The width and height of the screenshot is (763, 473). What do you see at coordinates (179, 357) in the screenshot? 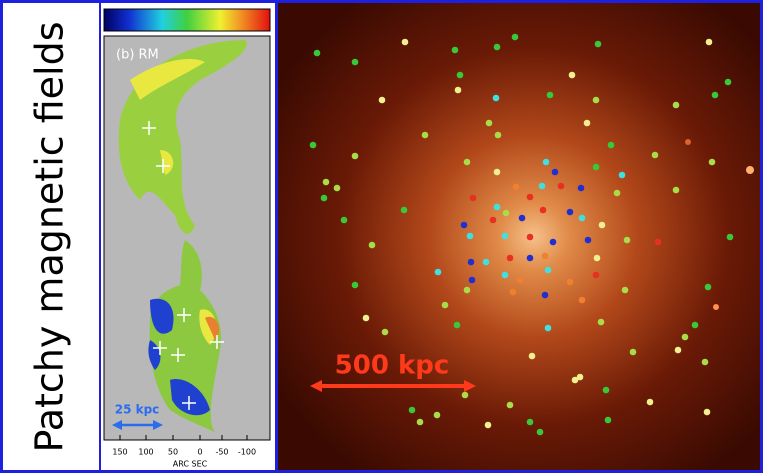
I see `rm-blue-patch` at bounding box center [179, 357].